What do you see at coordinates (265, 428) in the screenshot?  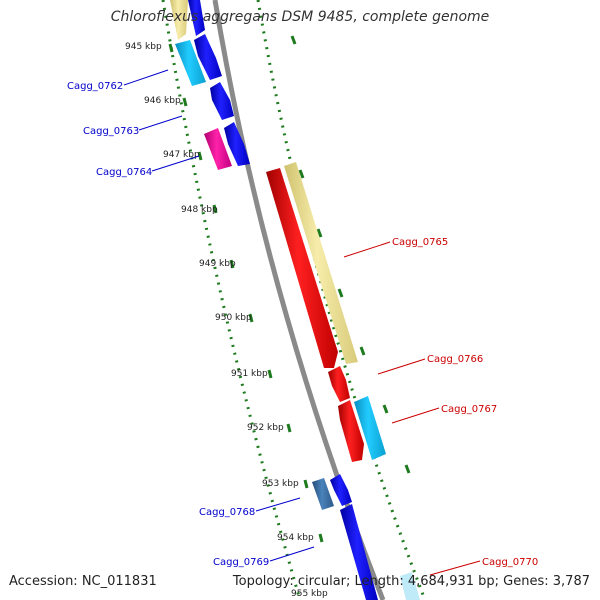 I see `kbp-tick-label: 952 kbp` at bounding box center [265, 428].